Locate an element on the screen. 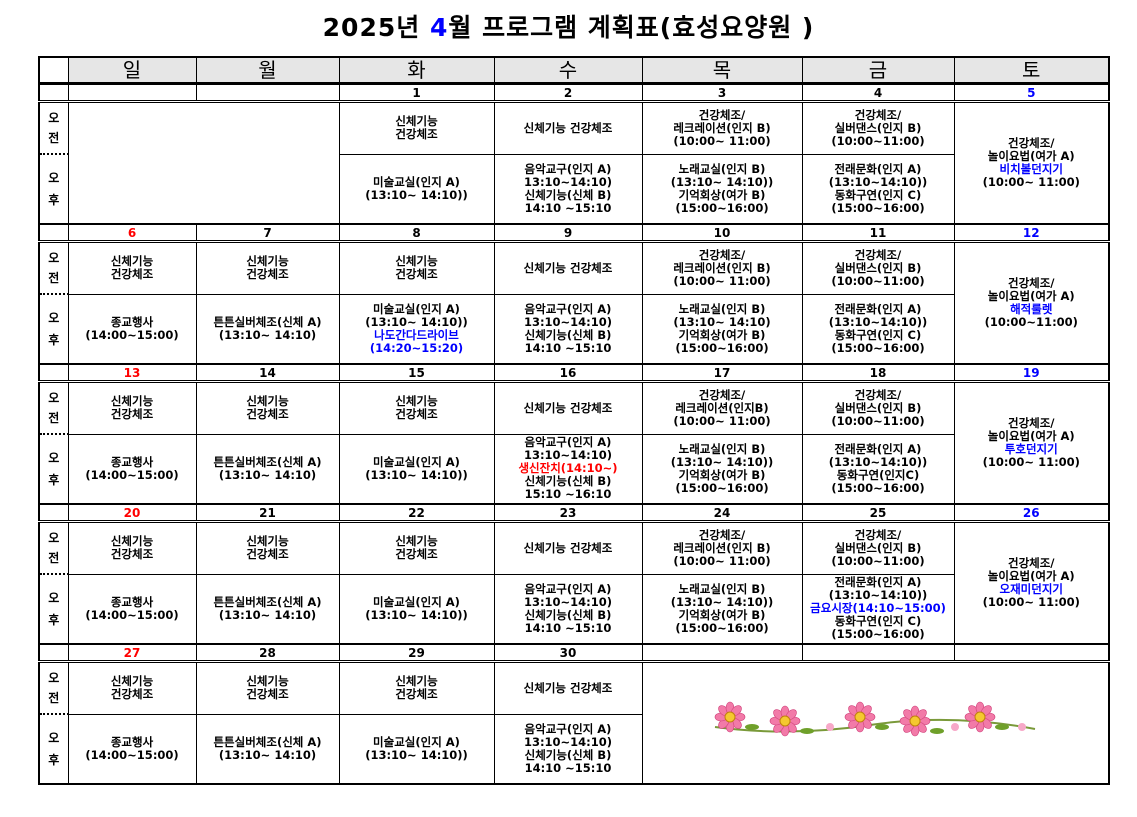 The width and height of the screenshot is (1137, 817). program-line: 미술교실(인지 A) is located at coordinates (416, 461).